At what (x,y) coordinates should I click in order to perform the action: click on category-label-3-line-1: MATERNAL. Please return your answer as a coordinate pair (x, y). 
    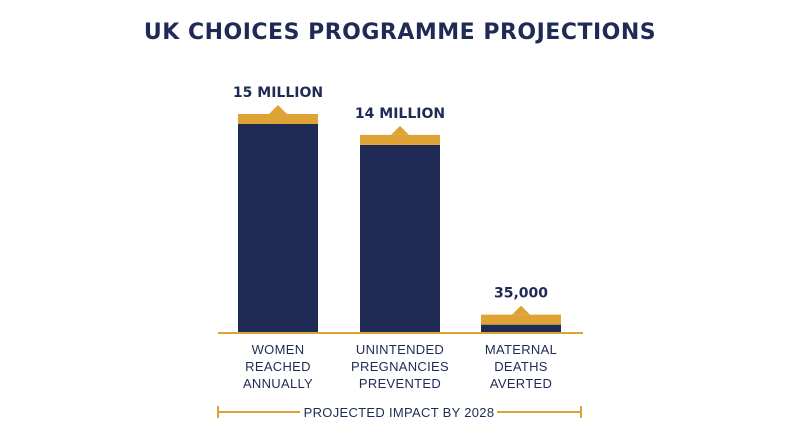
    Looking at the image, I should click on (521, 349).